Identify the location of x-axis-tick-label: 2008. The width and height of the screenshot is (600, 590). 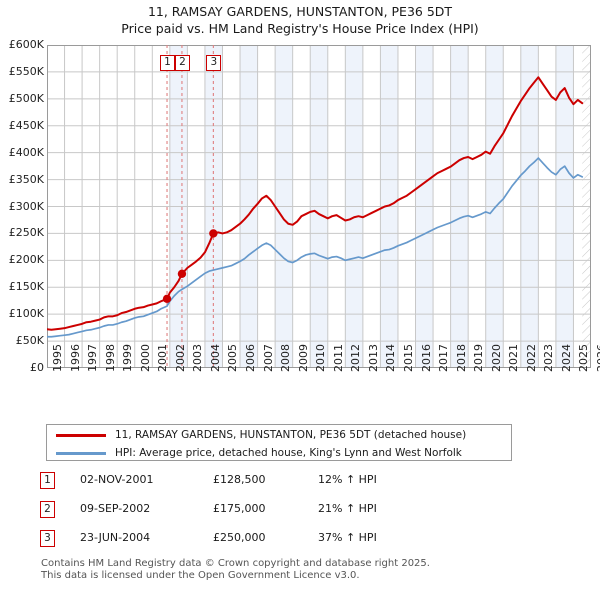
(286, 358).